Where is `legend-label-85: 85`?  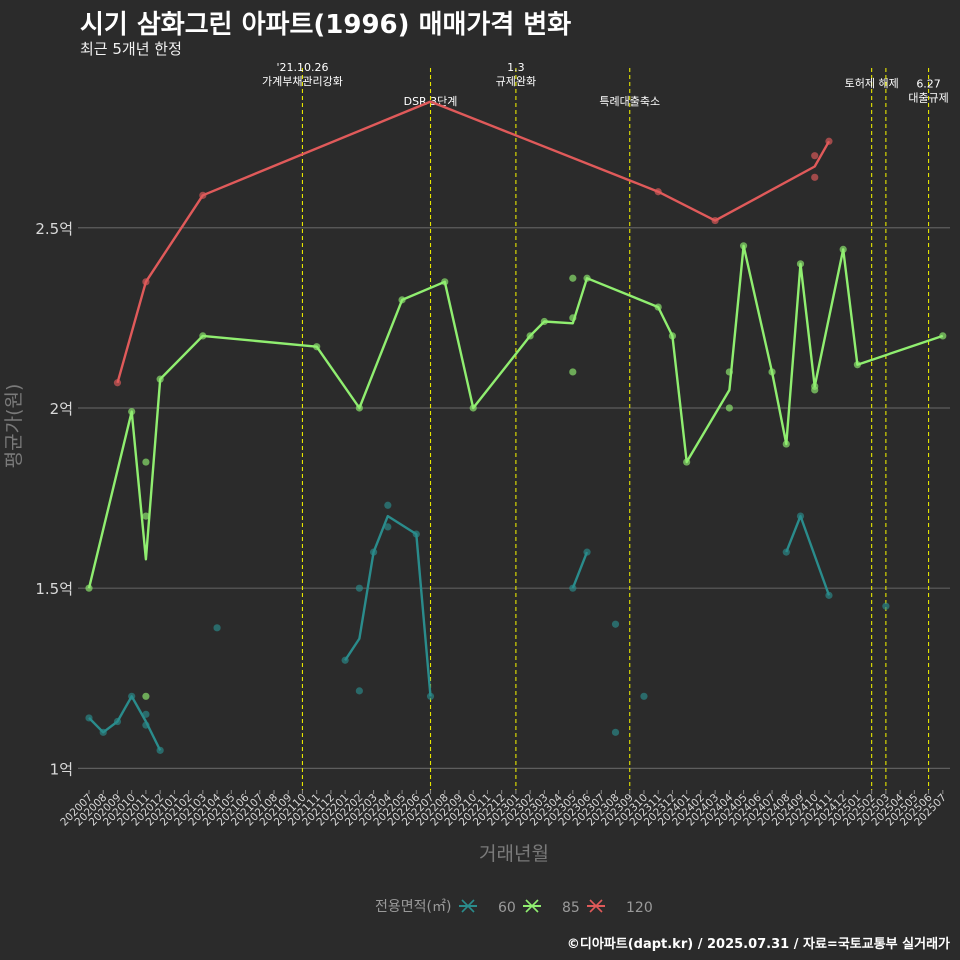
legend-label-85: 85 is located at coordinates (571, 908).